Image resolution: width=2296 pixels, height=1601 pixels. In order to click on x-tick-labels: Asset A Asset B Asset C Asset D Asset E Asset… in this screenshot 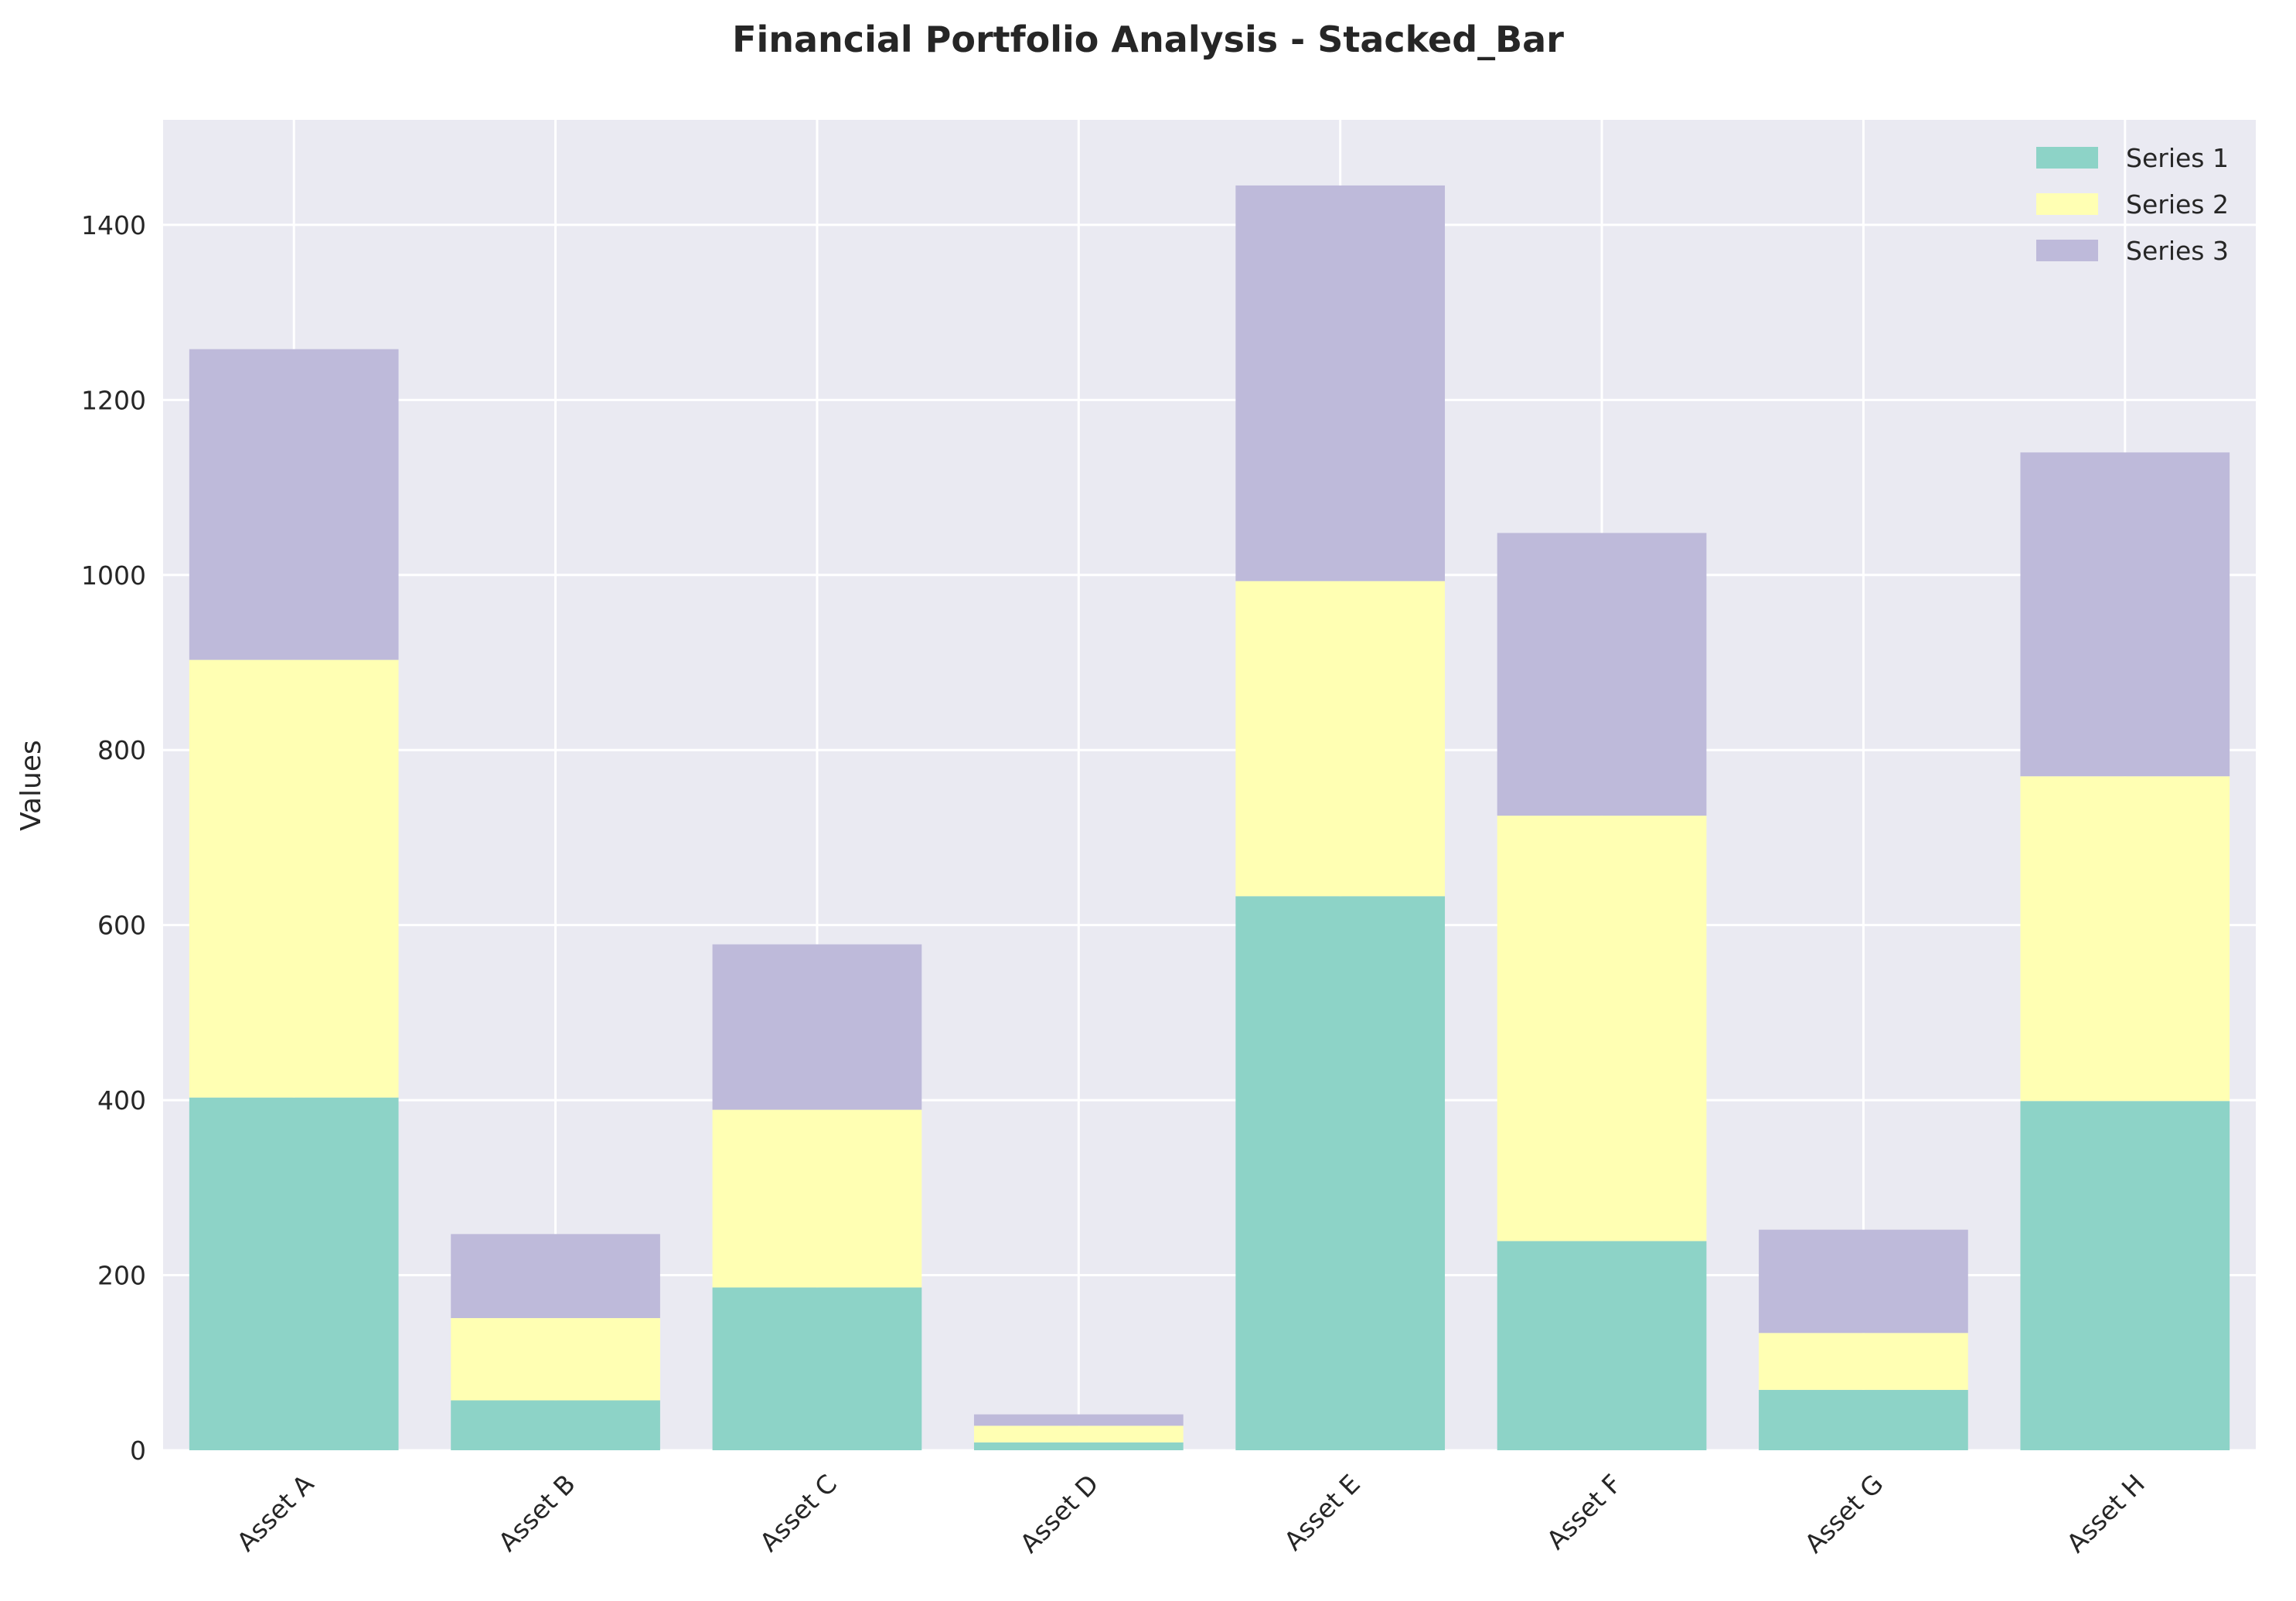, I will do `click(1191, 1513)`.